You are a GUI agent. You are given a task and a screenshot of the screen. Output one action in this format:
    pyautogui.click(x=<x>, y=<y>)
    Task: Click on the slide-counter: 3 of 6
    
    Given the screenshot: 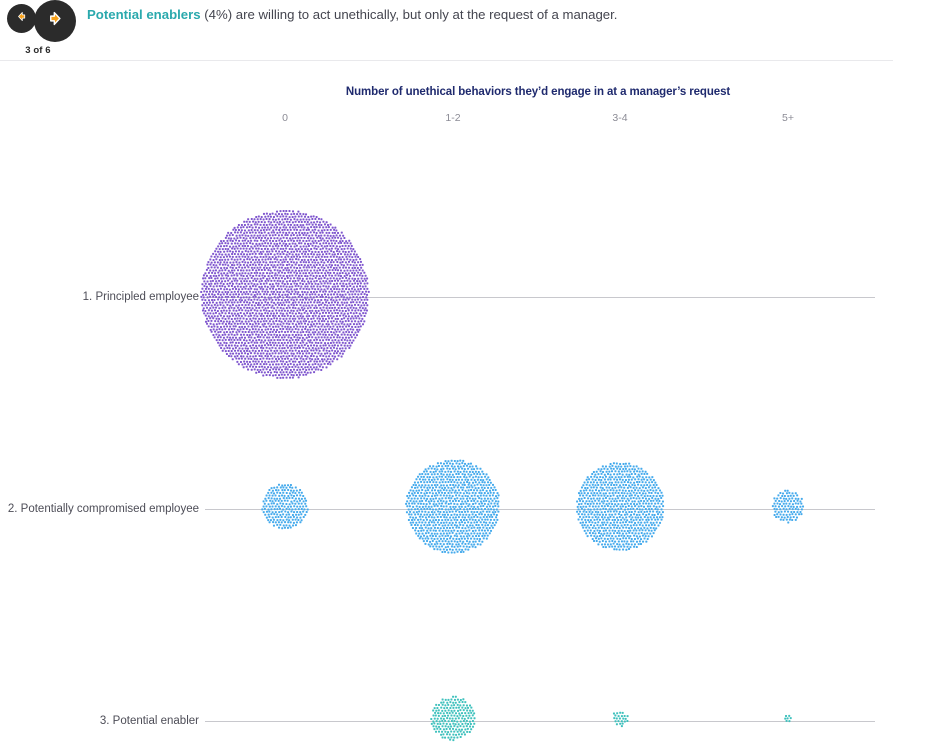 What is the action you would take?
    pyautogui.click(x=38, y=50)
    